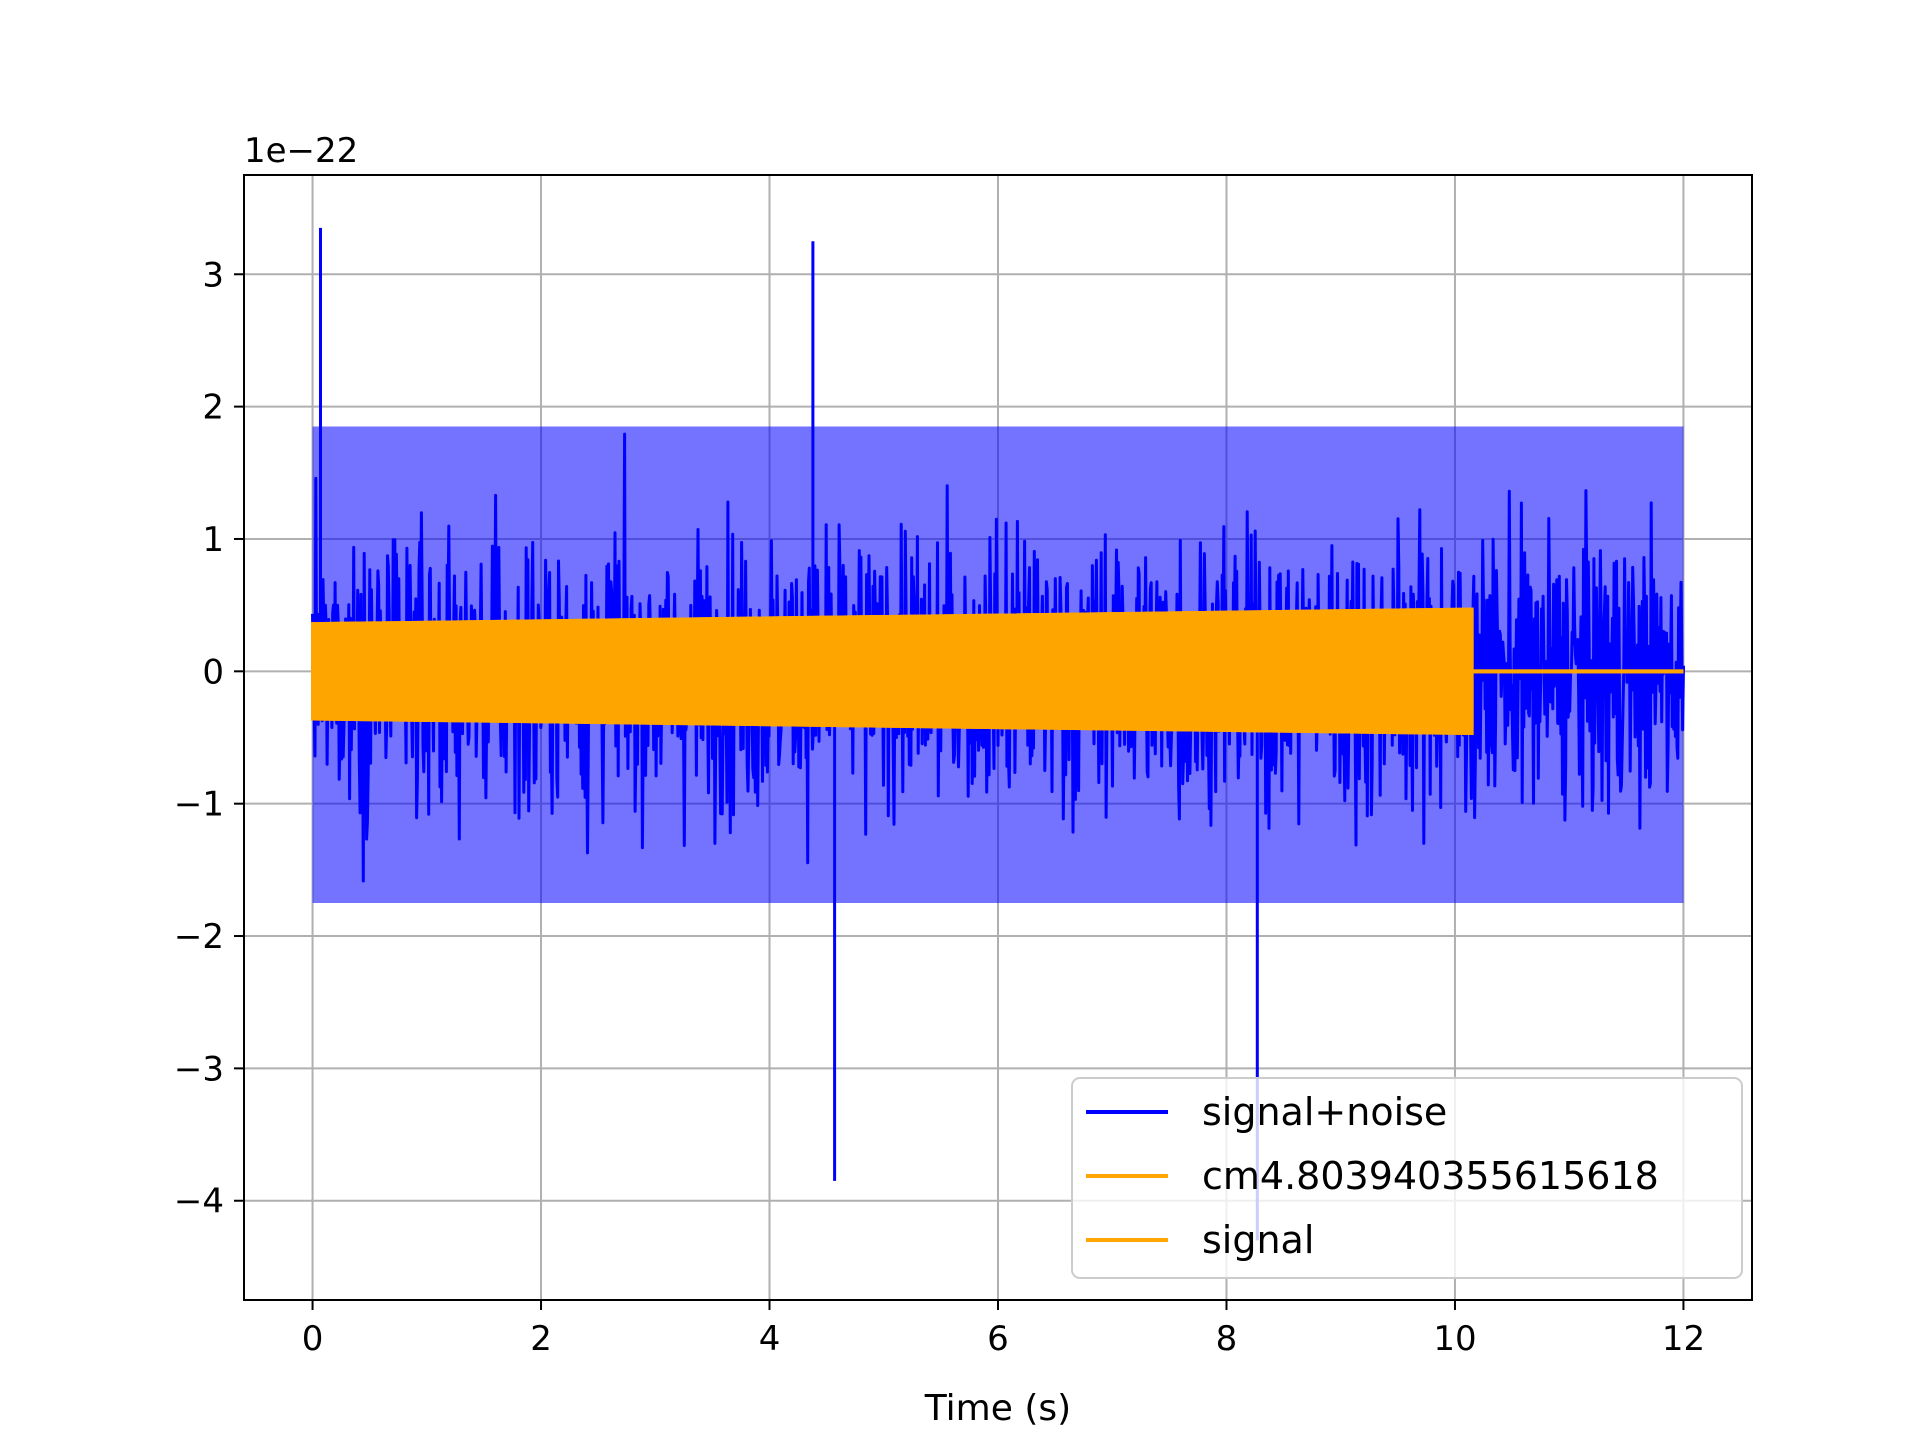  What do you see at coordinates (213, 672) in the screenshot?
I see `y-tick-label: 0` at bounding box center [213, 672].